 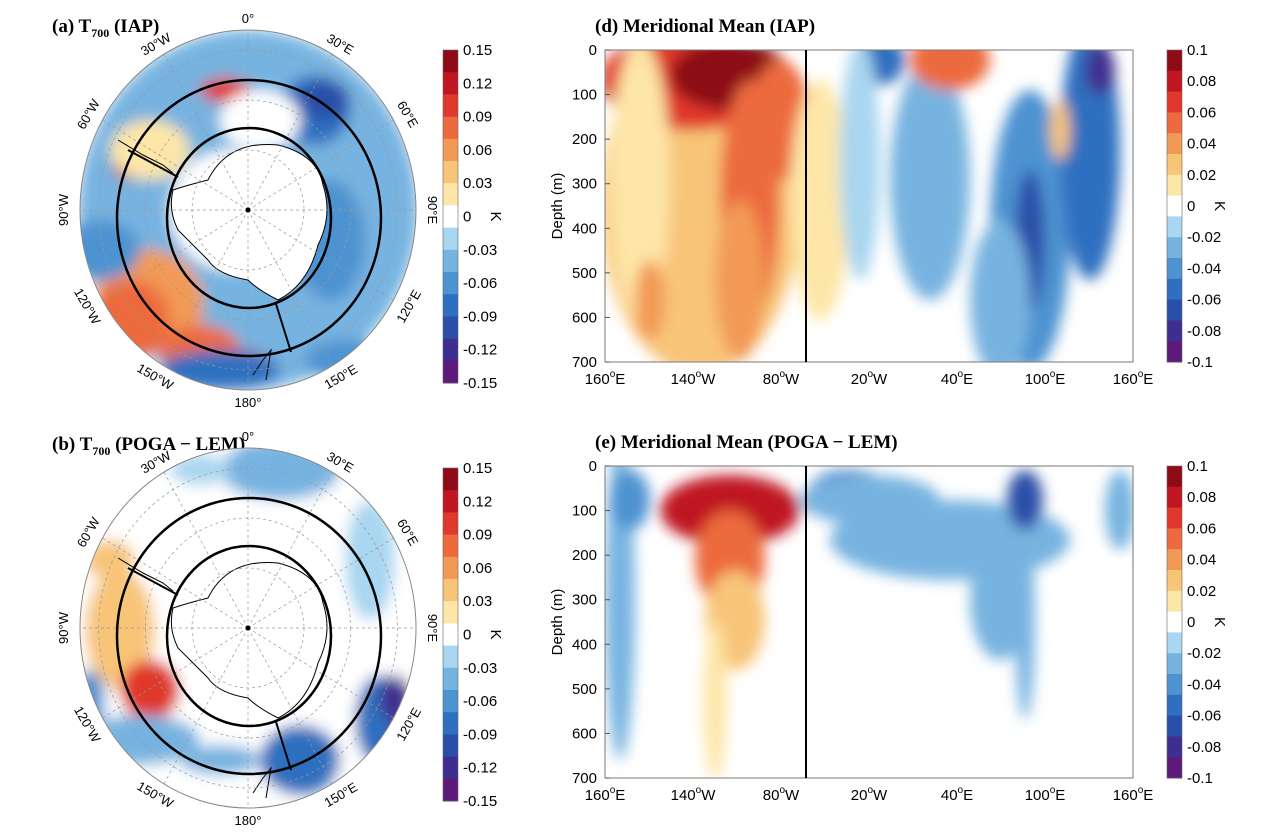 I want to click on y-tick-label: 500, so click(x=584, y=689).